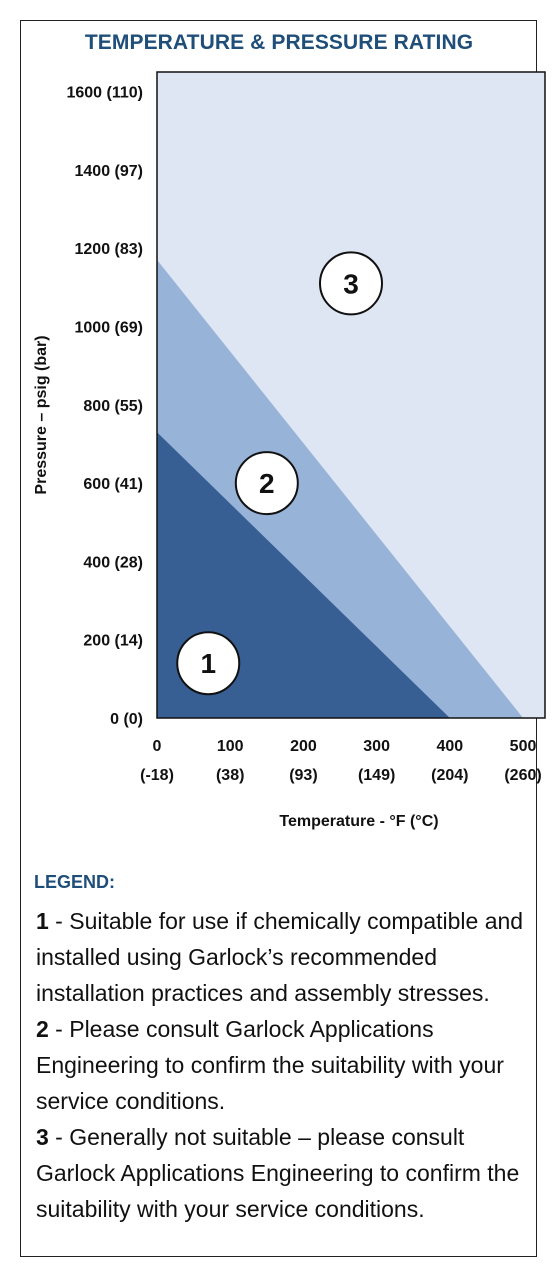 The width and height of the screenshot is (558, 1278). I want to click on x-tick-label: 300, so click(376, 746).